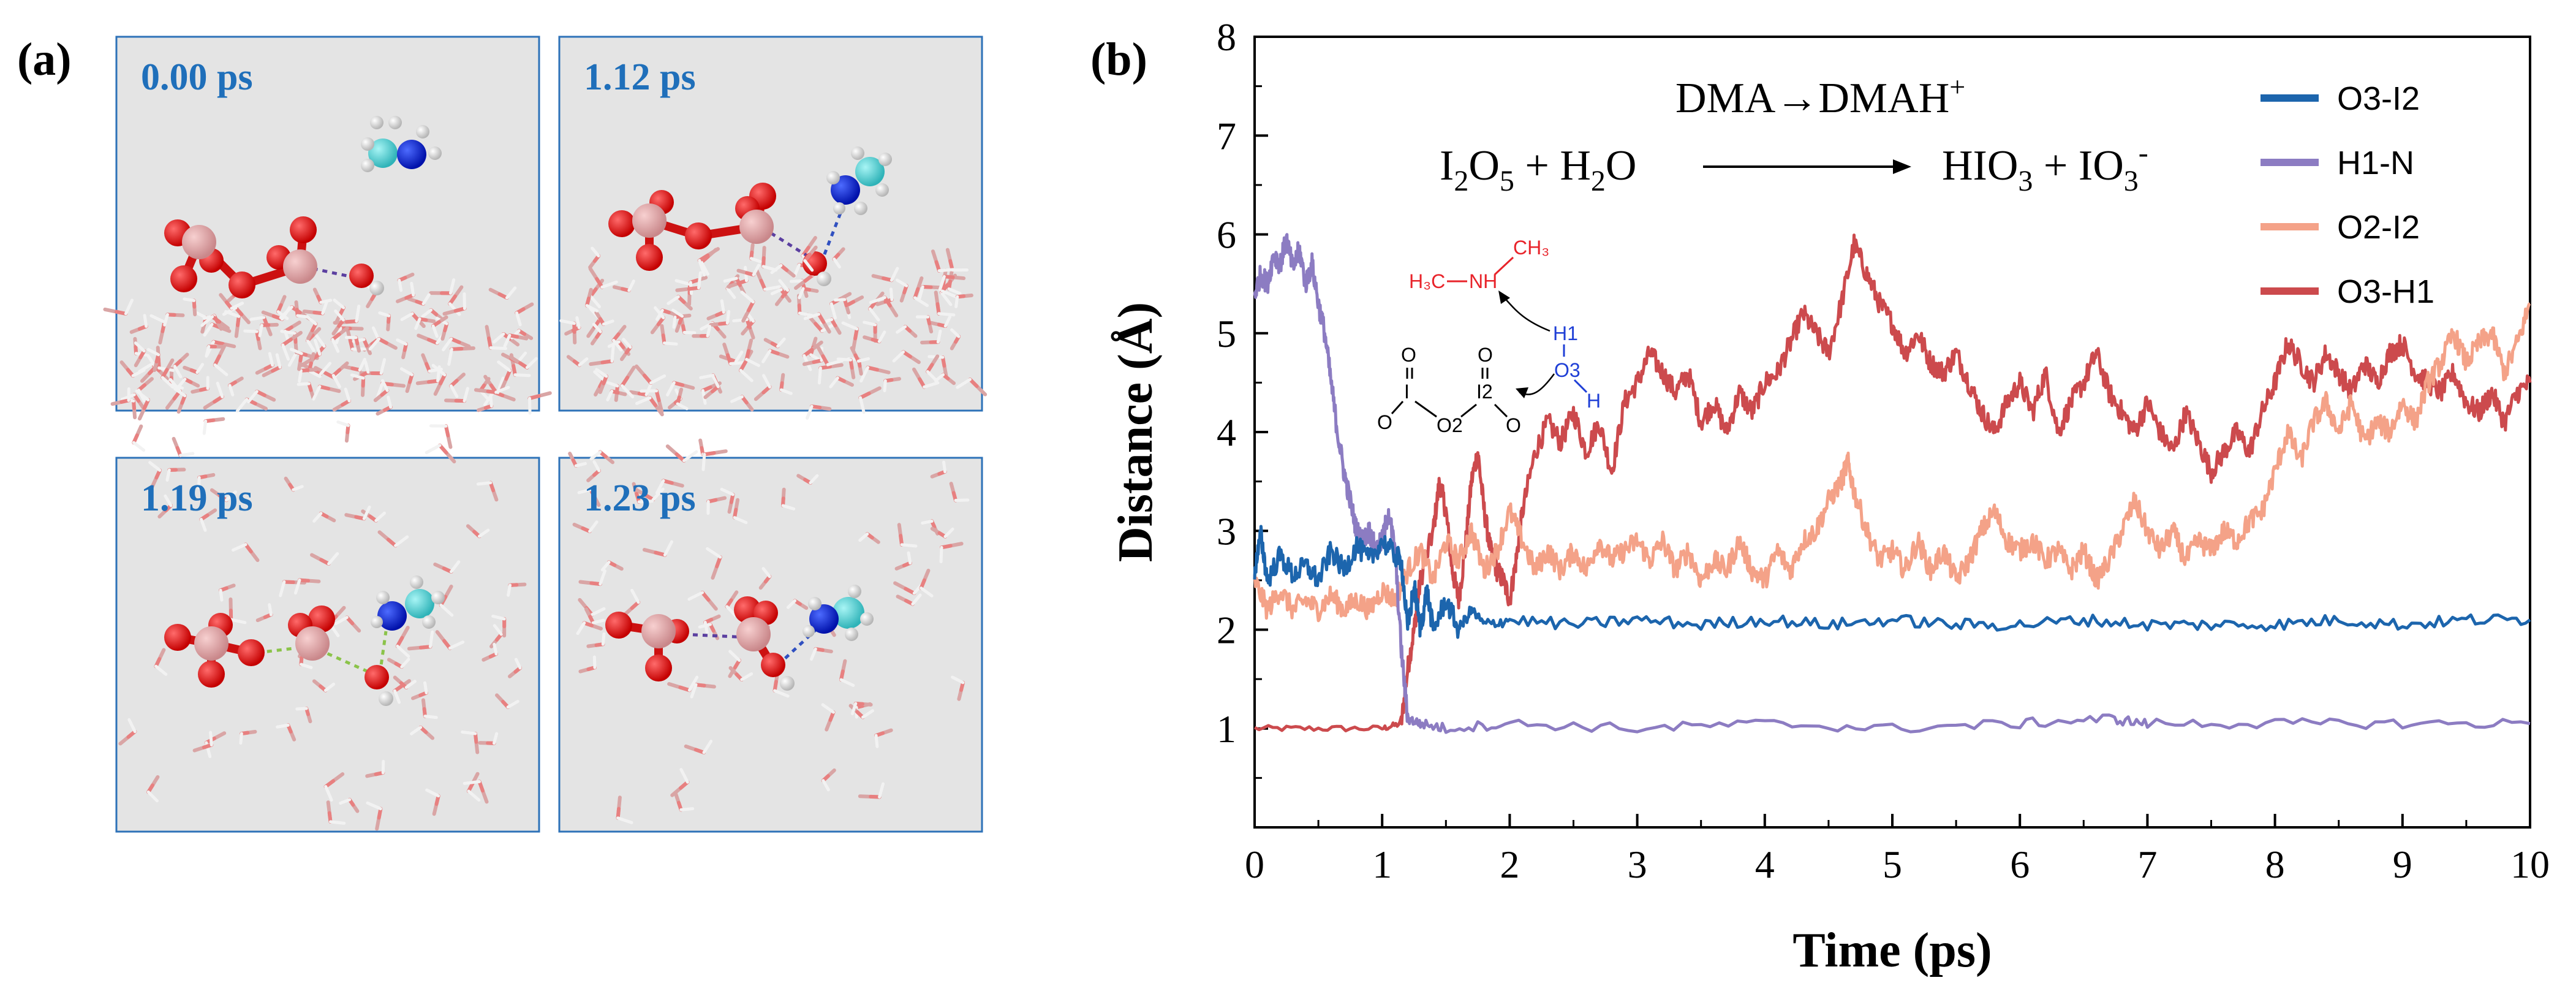  I want to click on snapshot-panel-1: 0.00 ps, so click(333, 228).